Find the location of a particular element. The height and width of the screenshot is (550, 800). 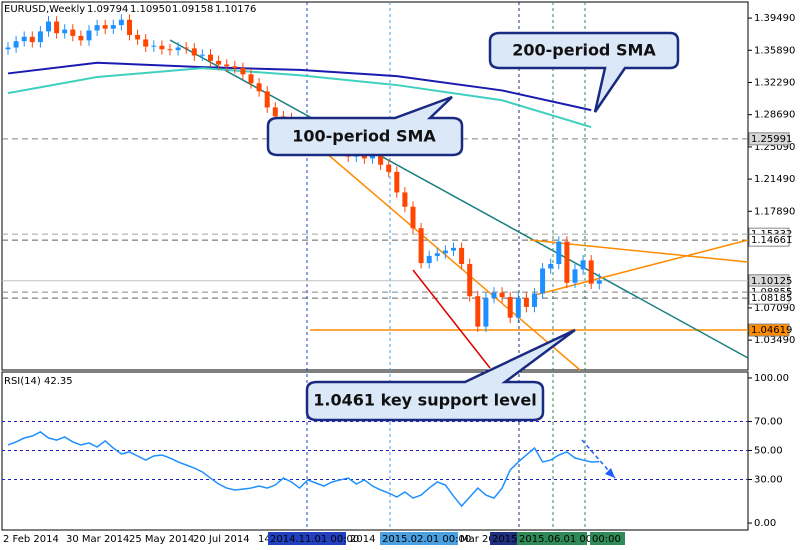

y-tick-label: 1.39490 is located at coordinates (774, 18).